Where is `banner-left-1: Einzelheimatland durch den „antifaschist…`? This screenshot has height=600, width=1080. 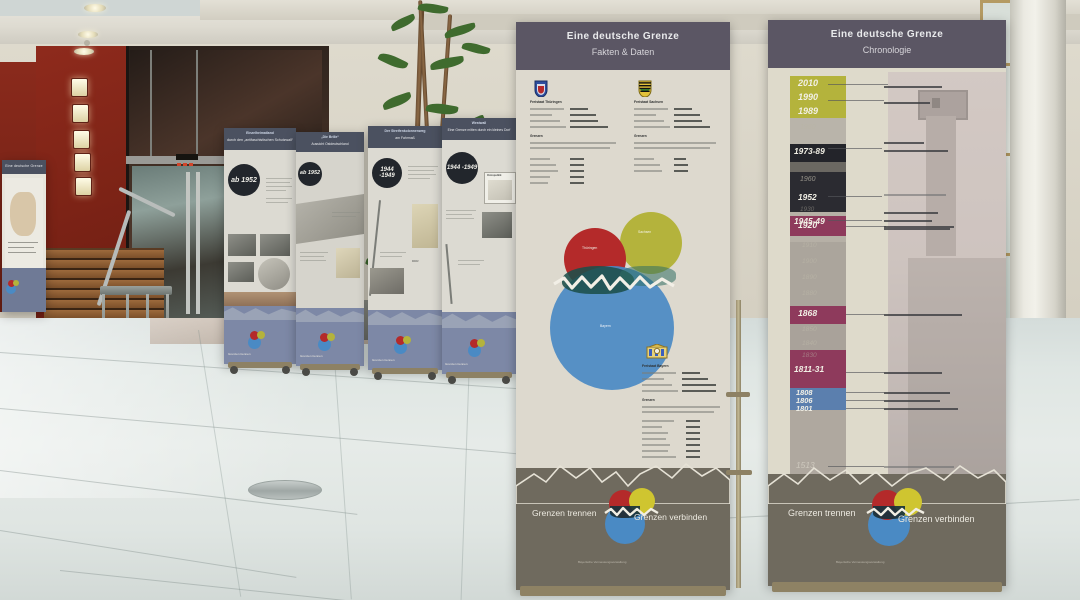 banner-left-1: Einzelheimatland durch den „antifaschist… is located at coordinates (260, 246).